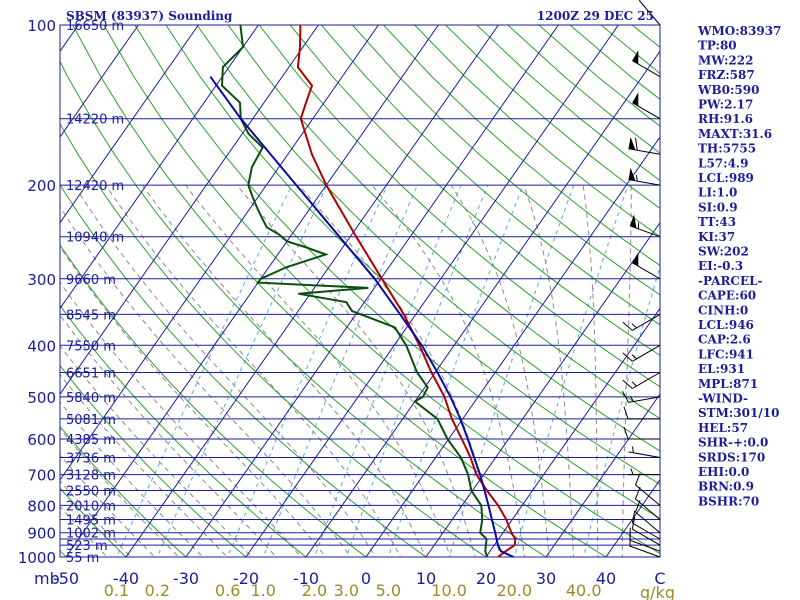 The image size is (800, 600). I want to click on height-label: 2010 m, so click(91, 506).